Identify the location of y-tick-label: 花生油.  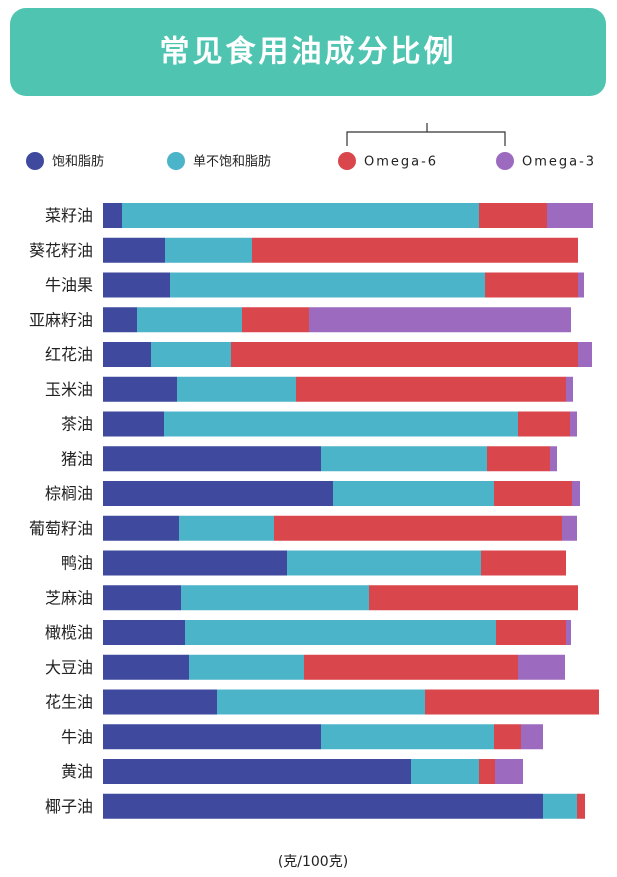
(69, 702).